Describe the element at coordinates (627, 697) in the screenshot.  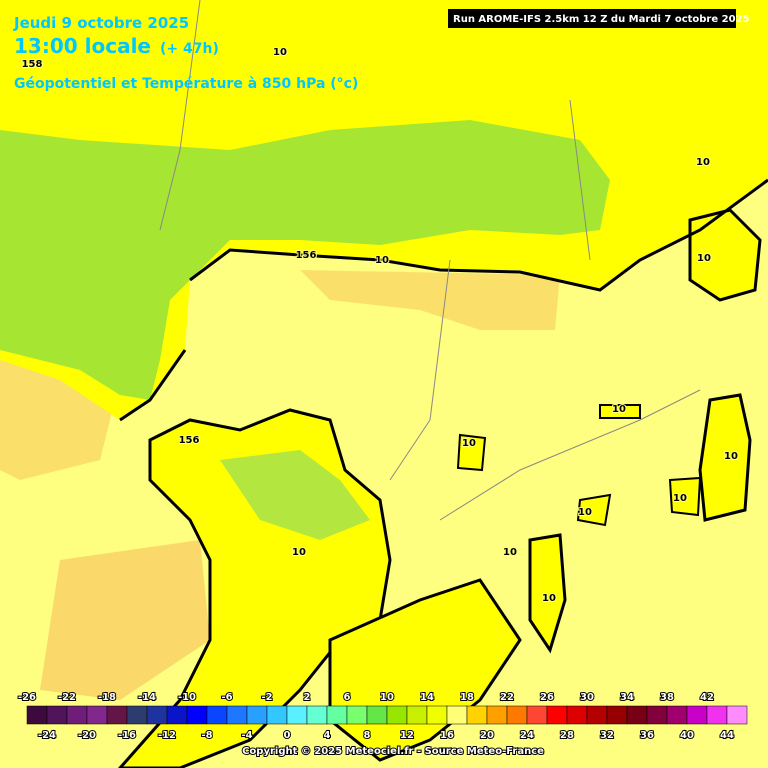
I see `colorbar-tick-label: 34` at that location.